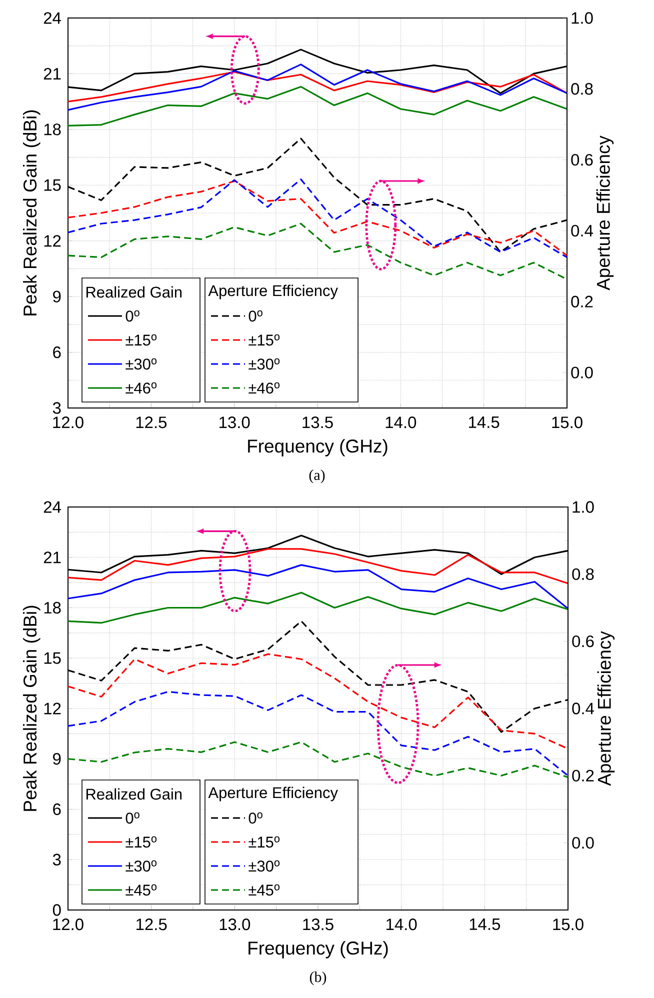 This screenshot has height=998, width=654. What do you see at coordinates (56, 910) in the screenshot?
I see `y-tick-label: 0` at bounding box center [56, 910].